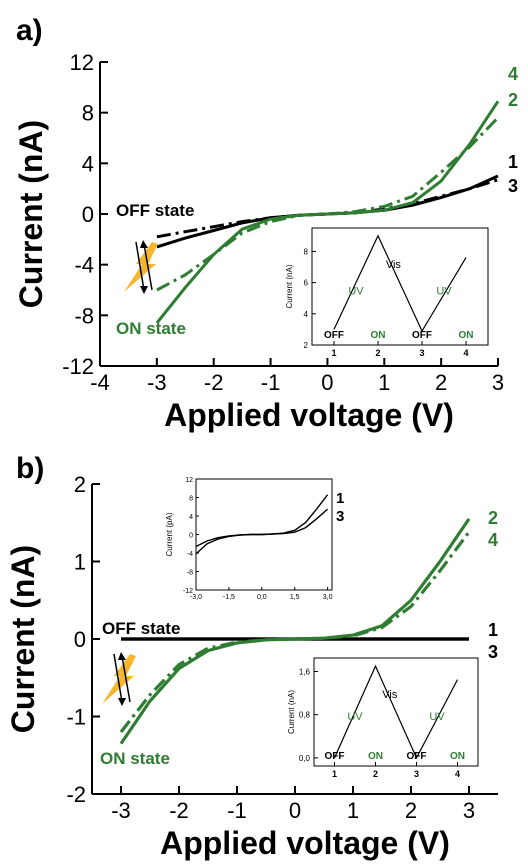 The height and width of the screenshot is (867, 528). Describe the element at coordinates (84, 315) in the screenshot. I see `y-tick-label: -8` at that location.